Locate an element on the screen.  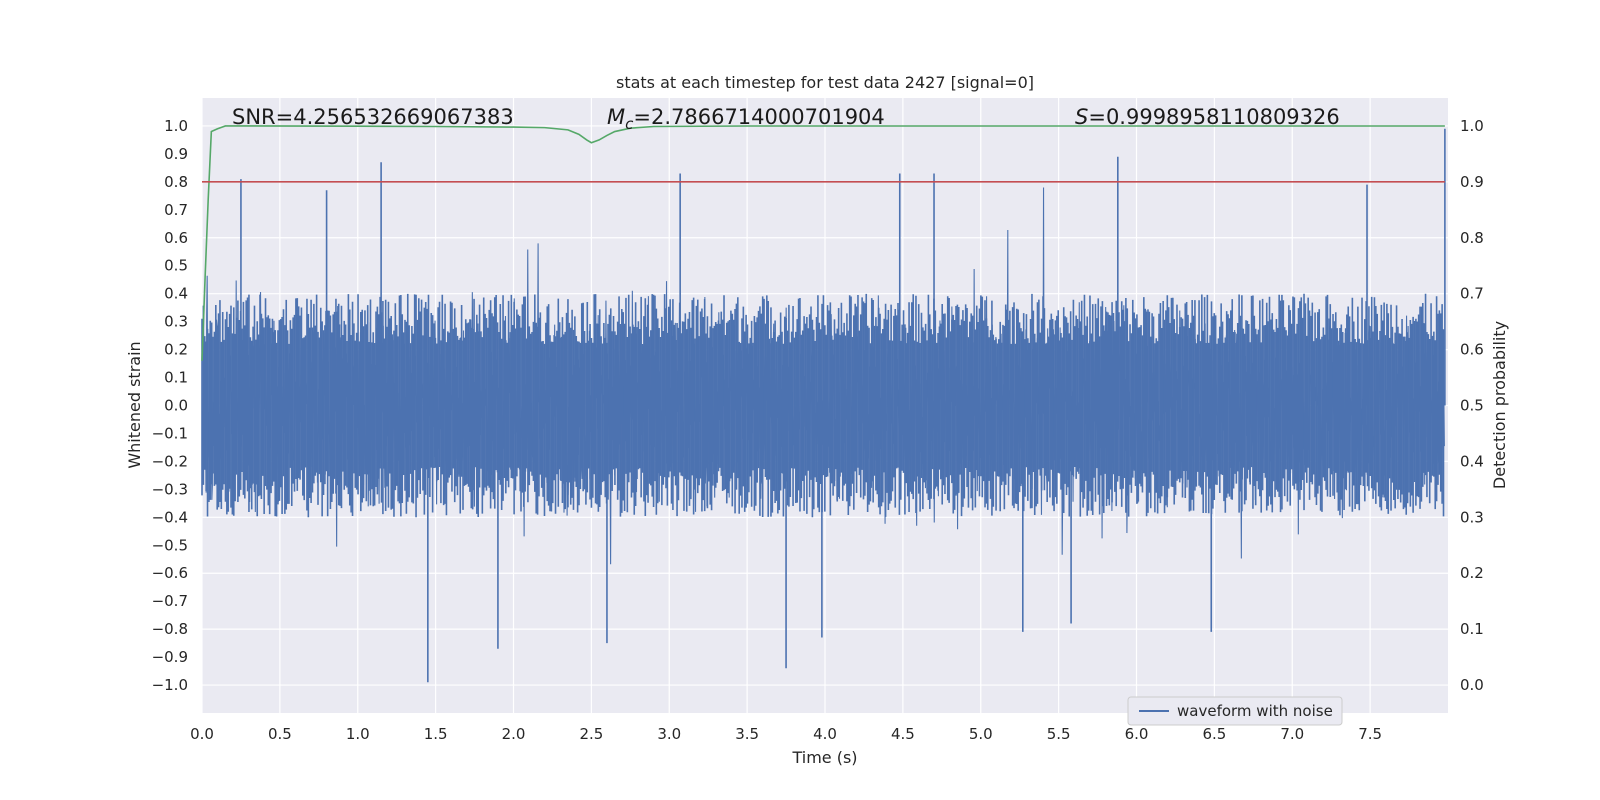
y-tick-label-left: 0.1 is located at coordinates (176, 378).